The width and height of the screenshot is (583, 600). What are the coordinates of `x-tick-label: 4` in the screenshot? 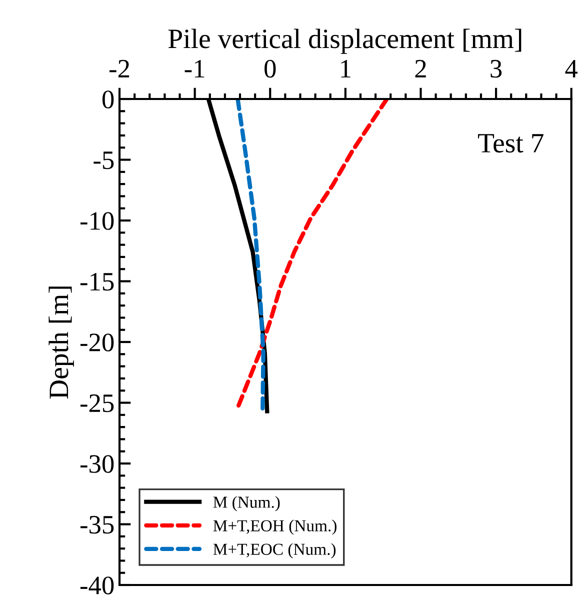 It's located at (571, 69).